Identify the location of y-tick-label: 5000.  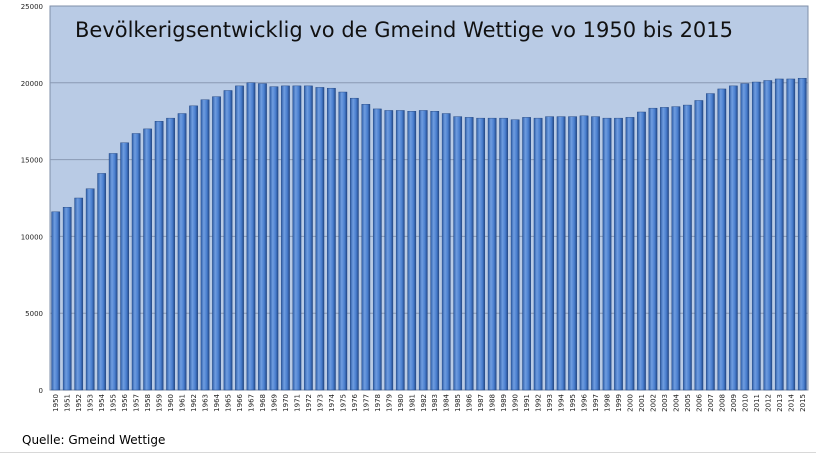
(34, 314).